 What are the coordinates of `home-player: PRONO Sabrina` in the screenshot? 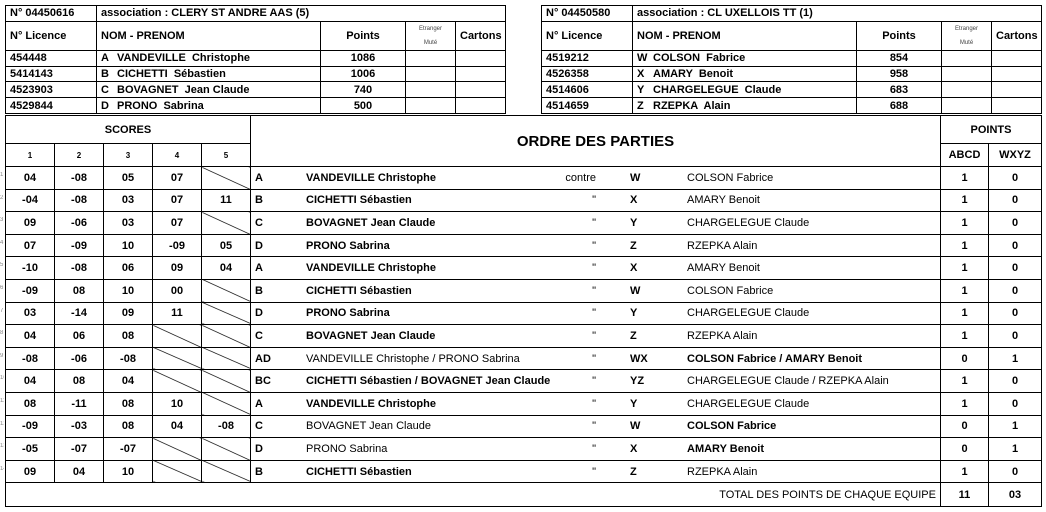 It's located at (348, 313).